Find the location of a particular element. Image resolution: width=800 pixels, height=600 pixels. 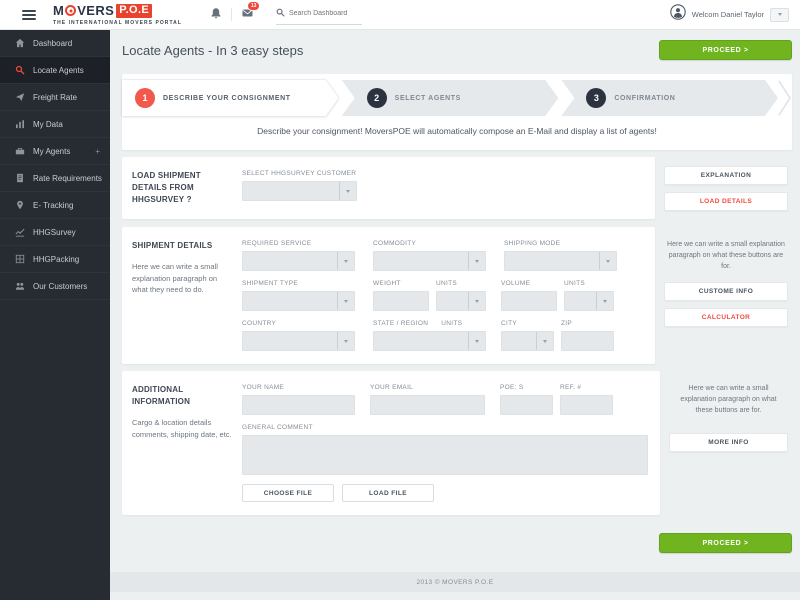

logo-poe-box: P.O.E is located at coordinates (134, 10).